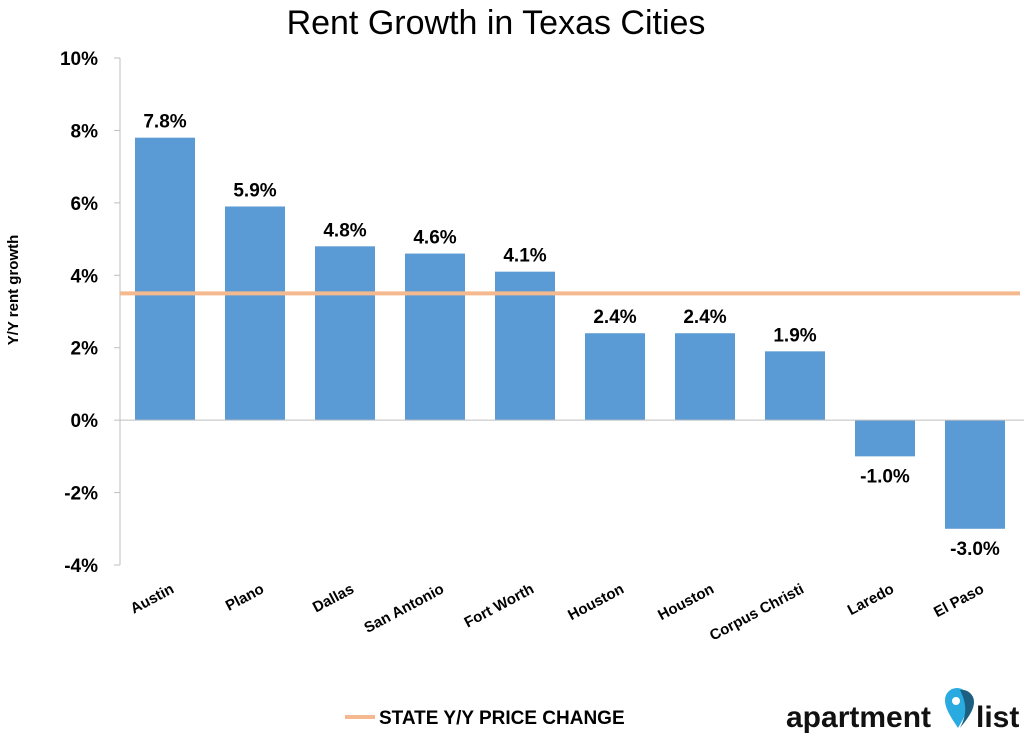 This screenshot has height=738, width=1024. I want to click on legend-label: STATE Y/Y PRICE CHANGE, so click(502, 718).